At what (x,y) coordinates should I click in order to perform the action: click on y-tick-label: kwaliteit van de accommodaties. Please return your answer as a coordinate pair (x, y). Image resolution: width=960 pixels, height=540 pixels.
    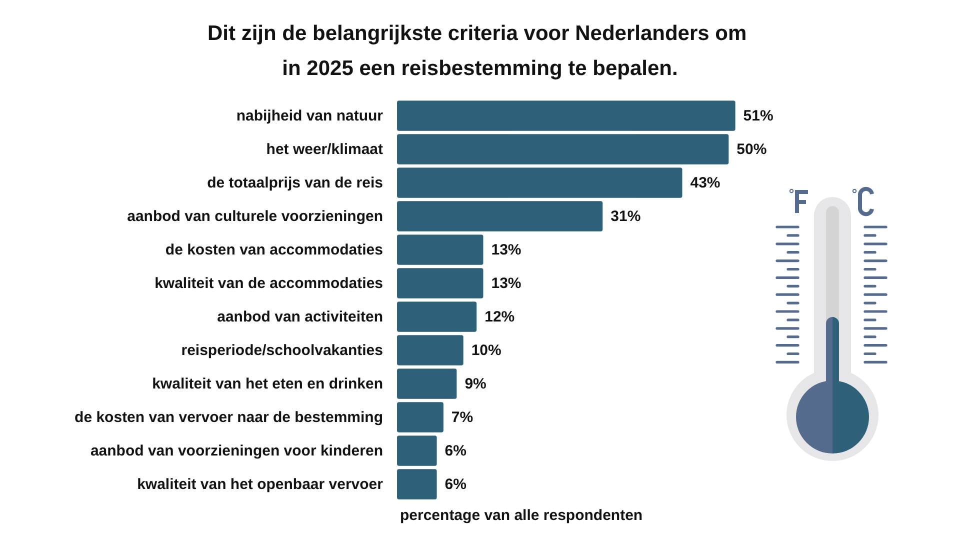
    Looking at the image, I should click on (268, 283).